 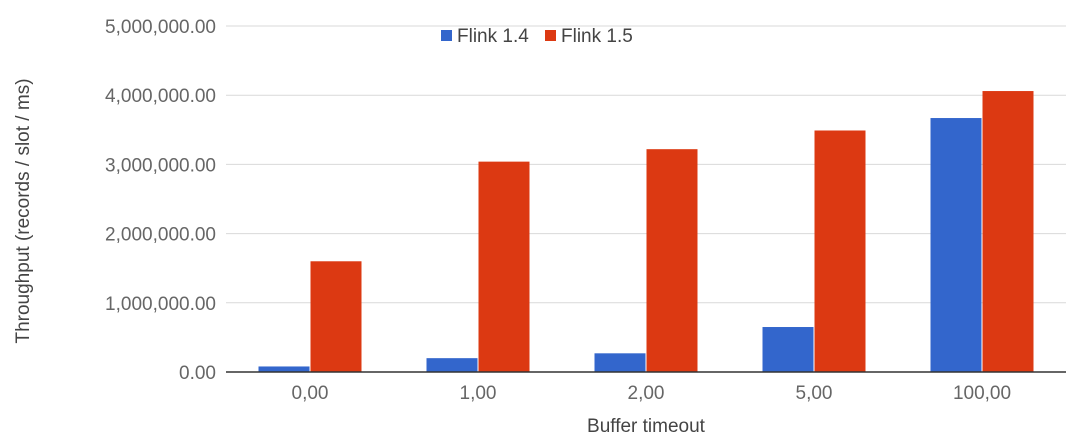 What do you see at coordinates (982, 393) in the screenshot?
I see `x-tick-label: 100,00` at bounding box center [982, 393].